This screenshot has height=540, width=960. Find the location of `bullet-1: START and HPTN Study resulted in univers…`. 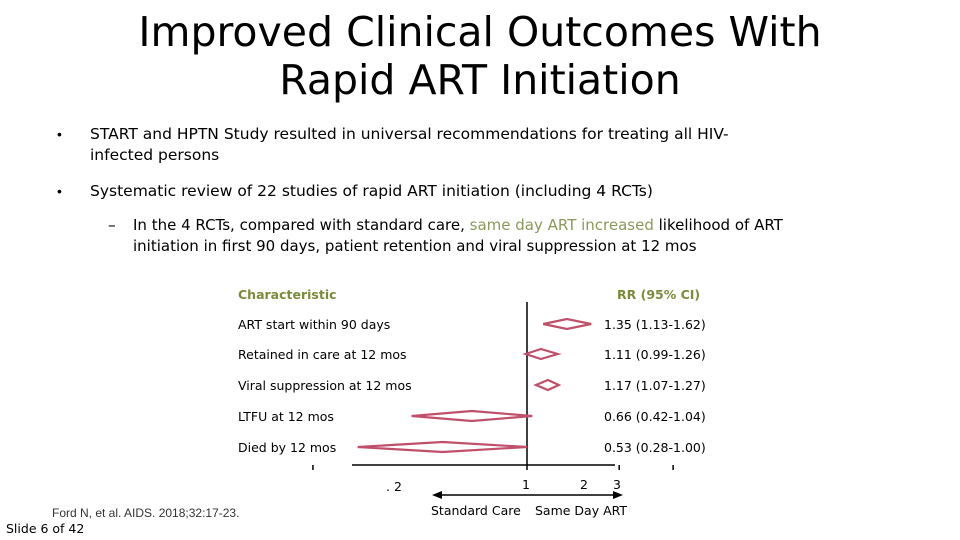

bullet-1: START and HPTN Study resulted in univers… is located at coordinates (409, 145).